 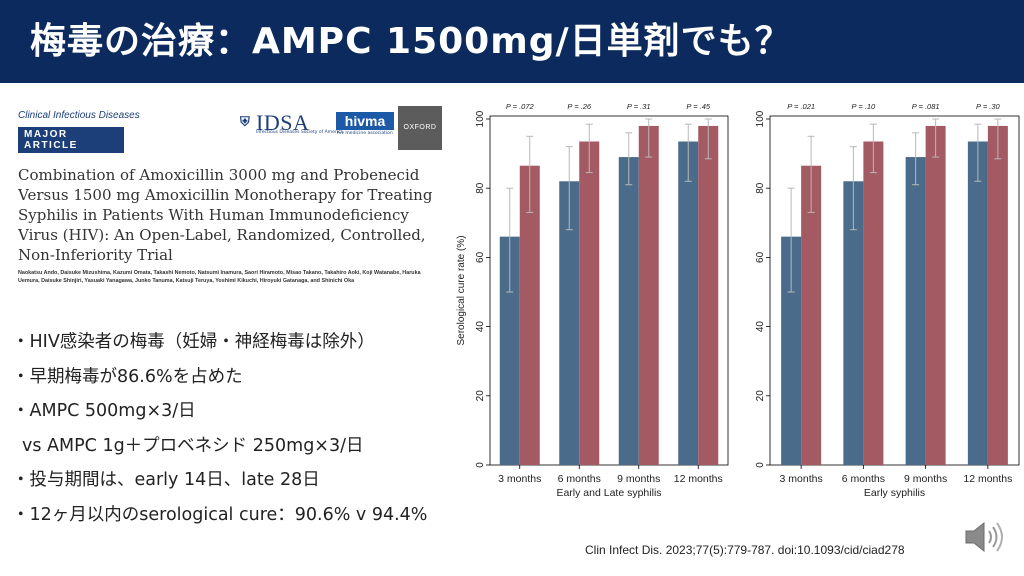 What do you see at coordinates (365, 133) in the screenshot?
I see `hivma-logo-subtitle: hiv medicine association` at bounding box center [365, 133].